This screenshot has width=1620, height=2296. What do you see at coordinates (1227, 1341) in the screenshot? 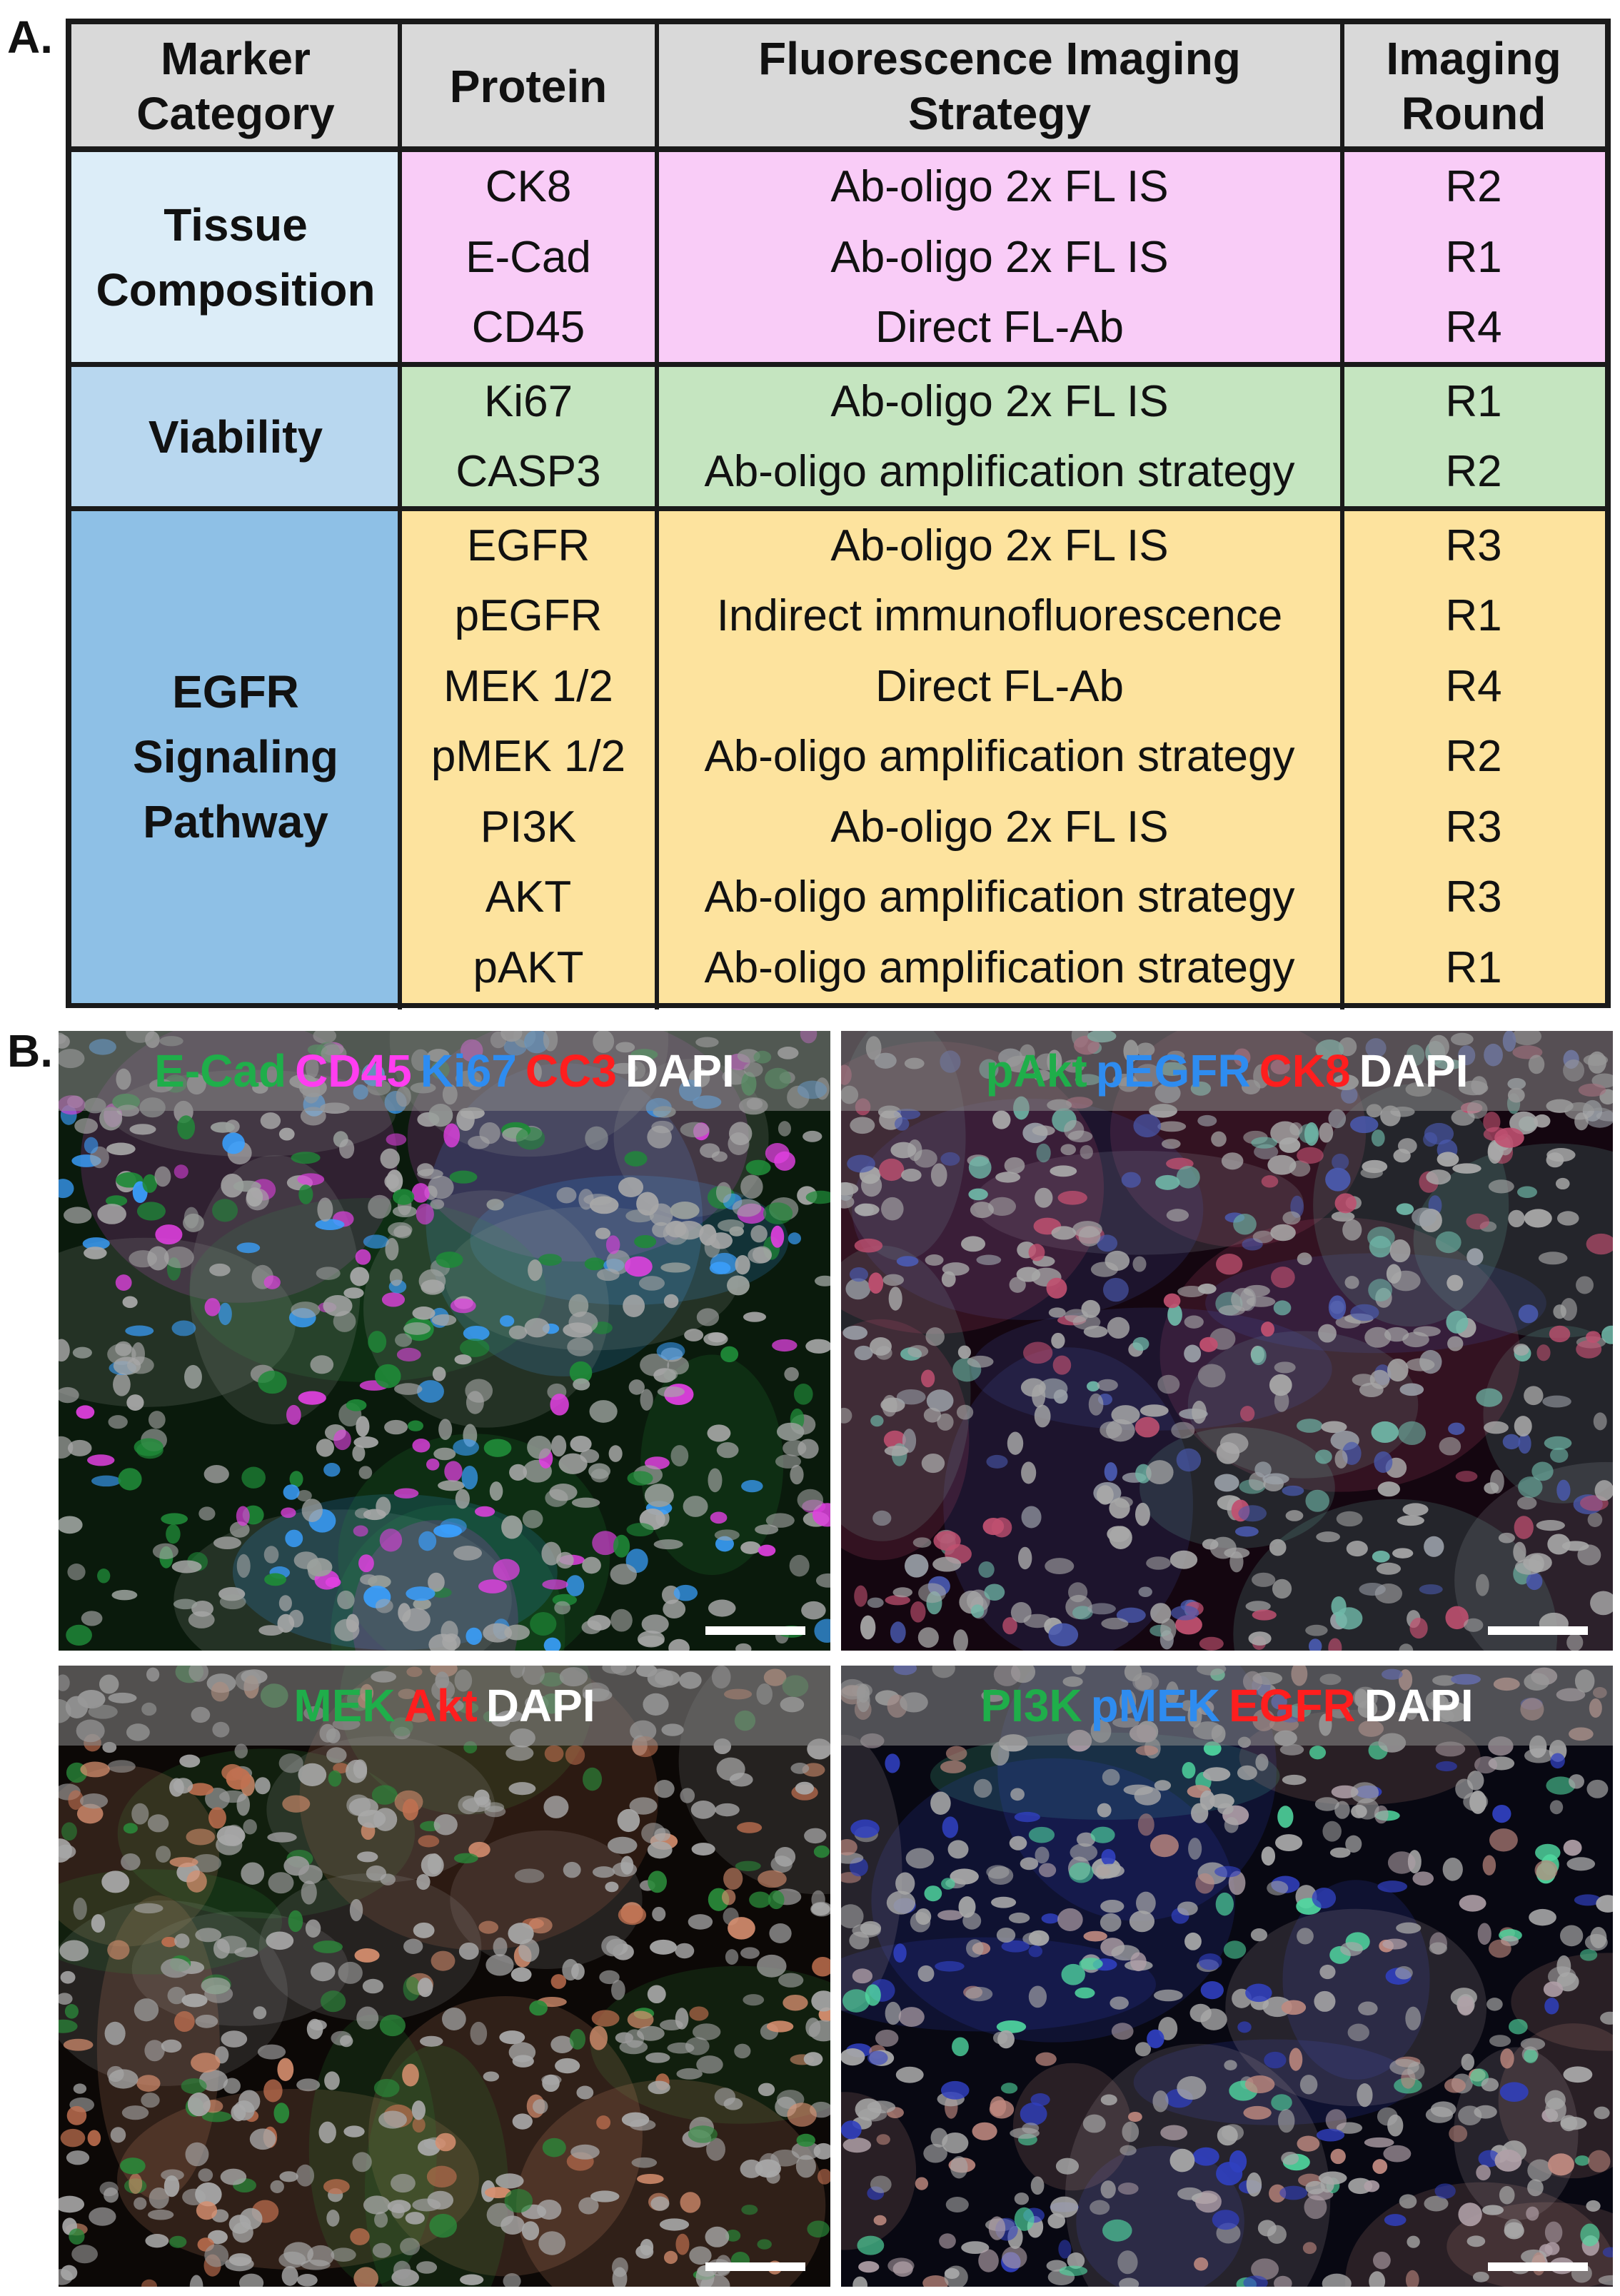
I see `tissue-texture` at bounding box center [1227, 1341].